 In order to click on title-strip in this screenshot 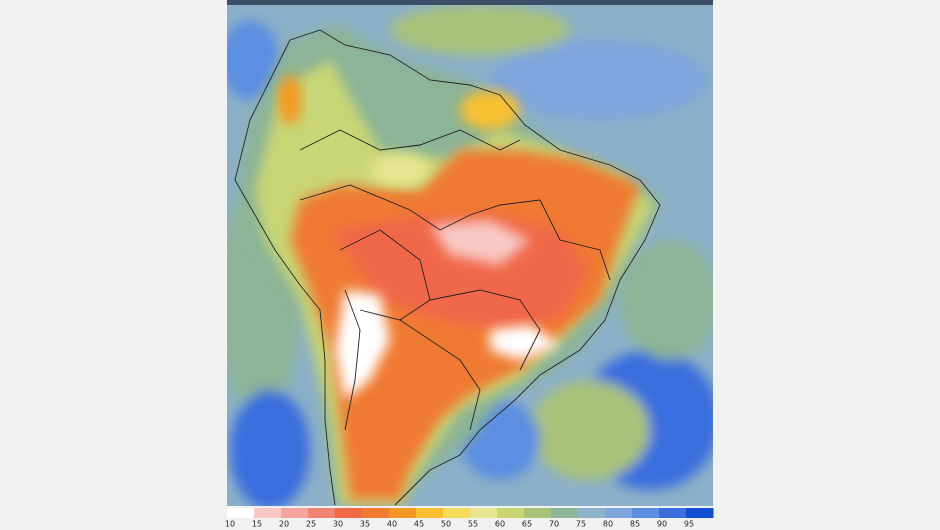, I will do `click(470, 2)`.